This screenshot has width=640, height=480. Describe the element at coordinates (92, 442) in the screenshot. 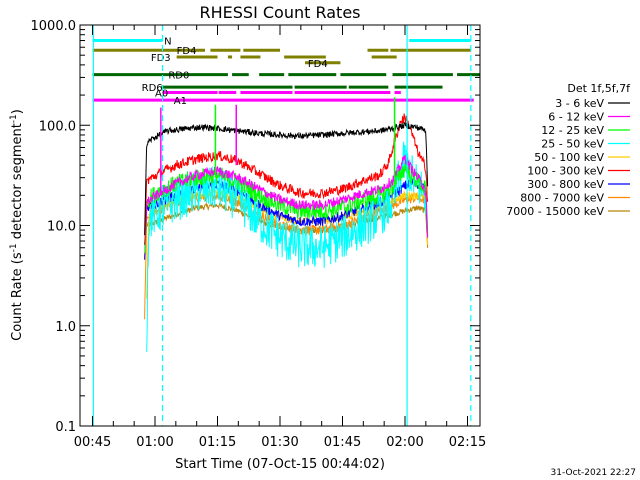

I see `x-tick-label: 00:45` at that location.